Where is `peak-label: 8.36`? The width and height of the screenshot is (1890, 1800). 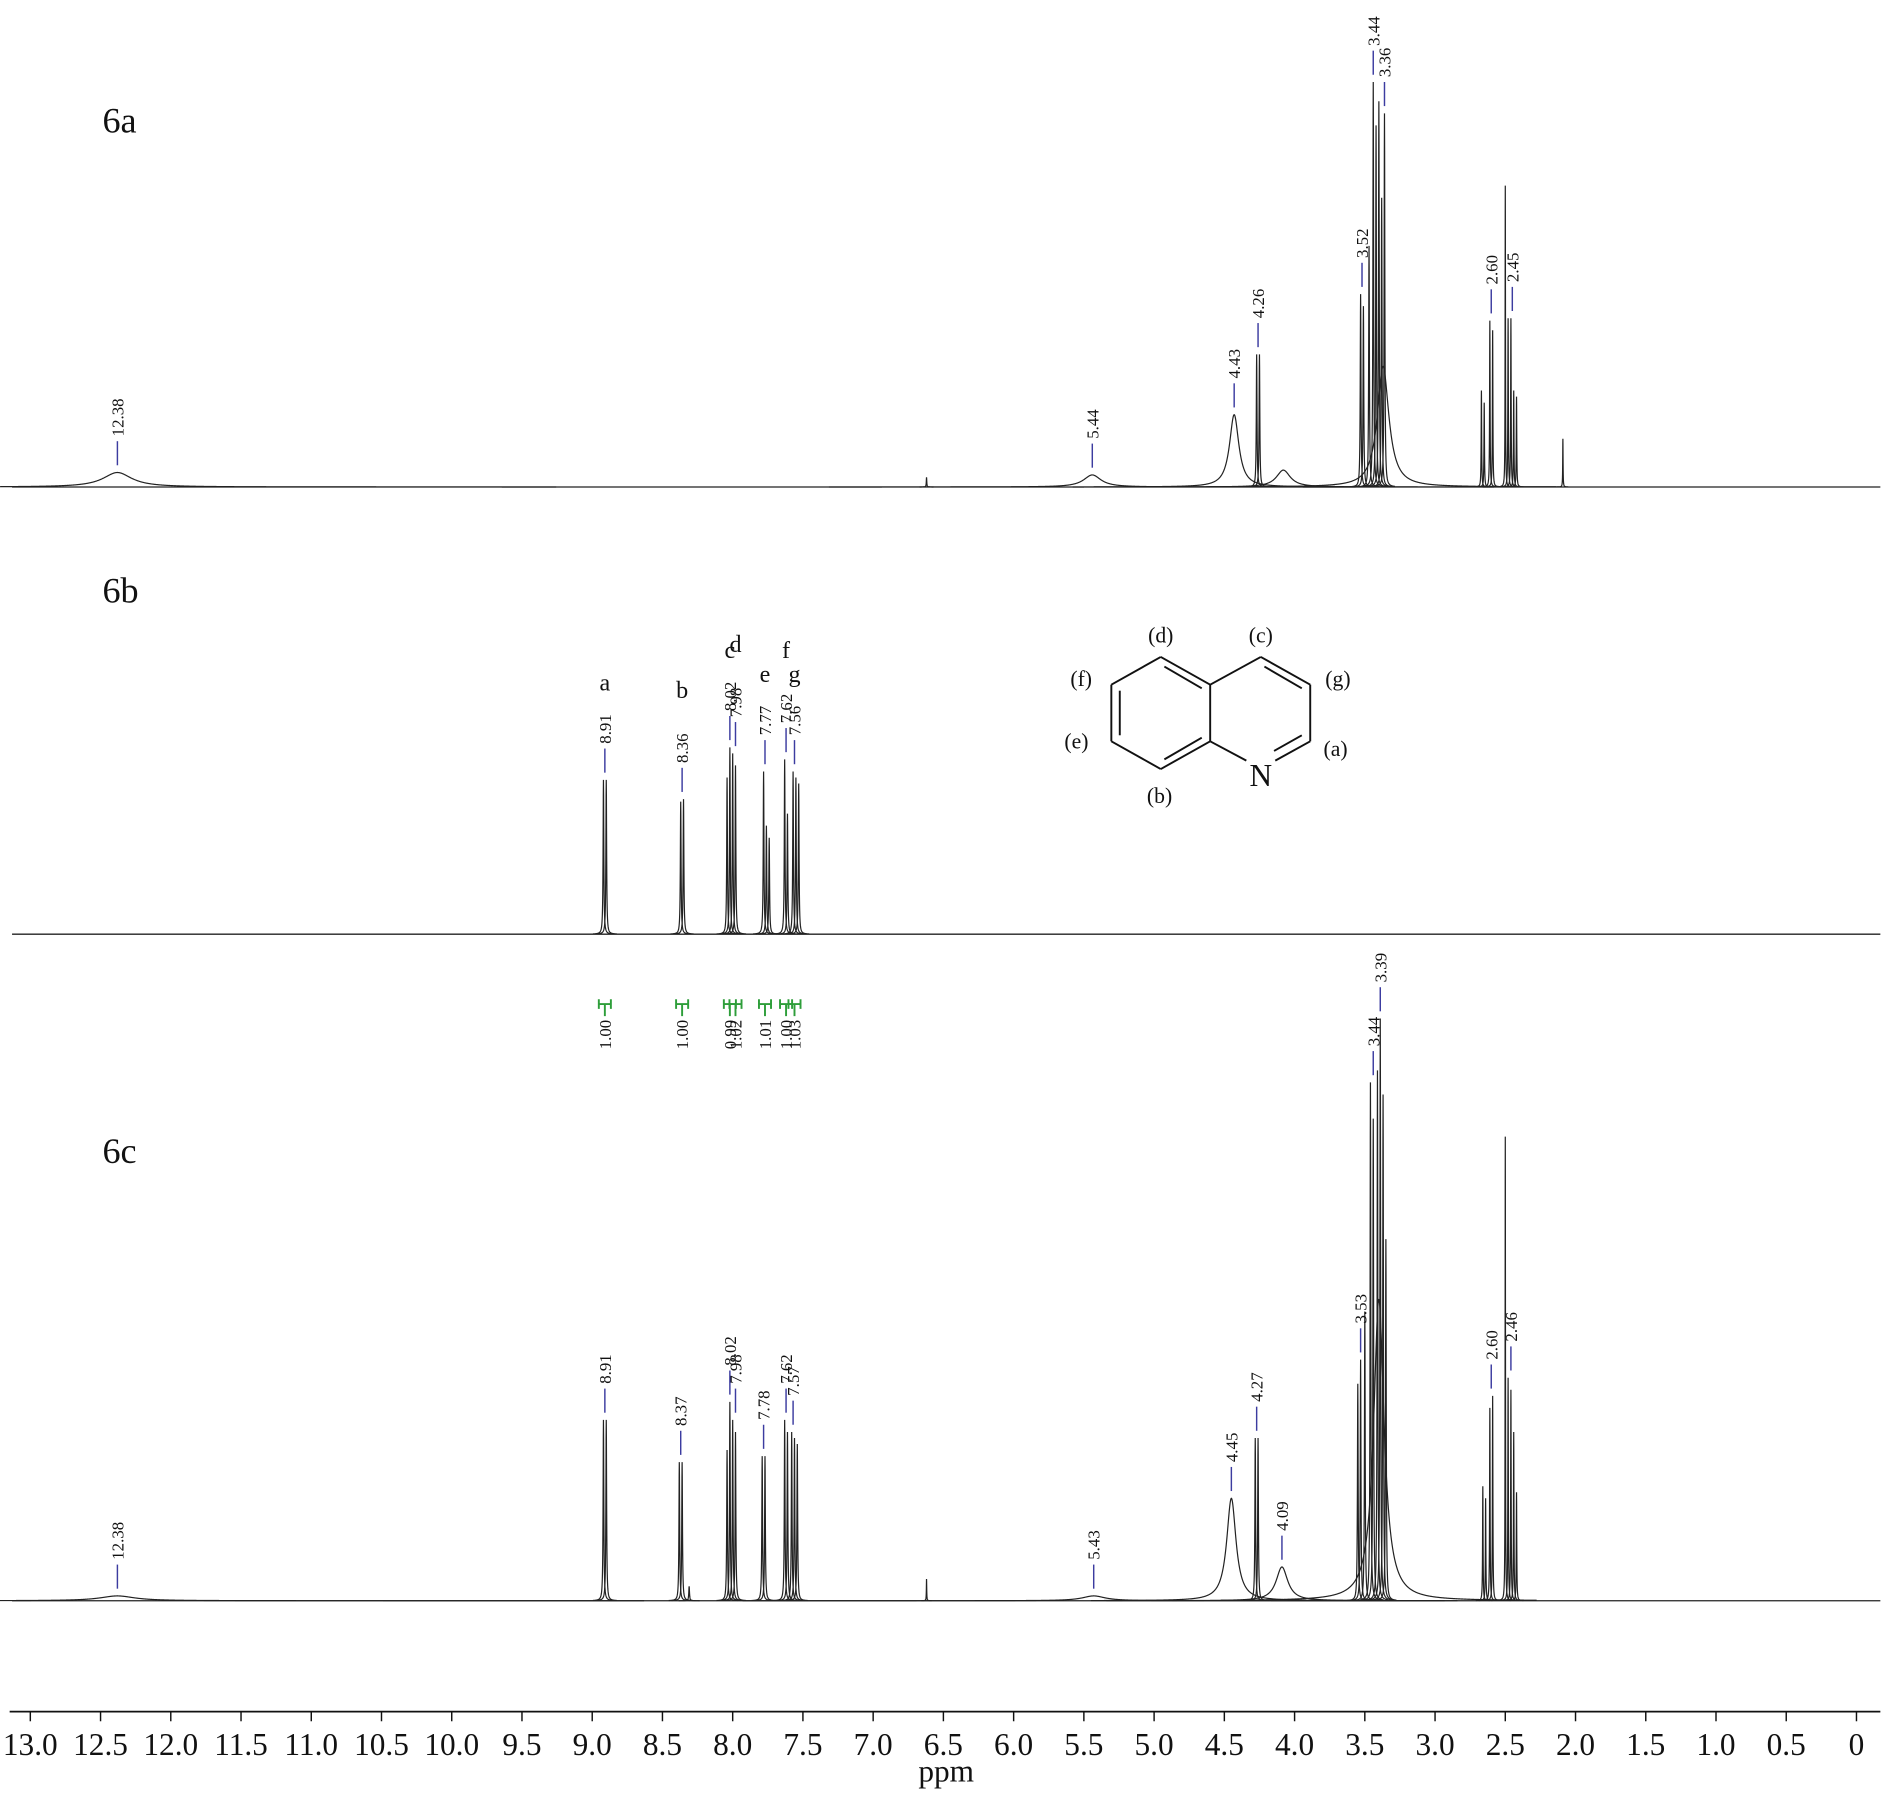
peak-label: 8.36 is located at coordinates (682, 748).